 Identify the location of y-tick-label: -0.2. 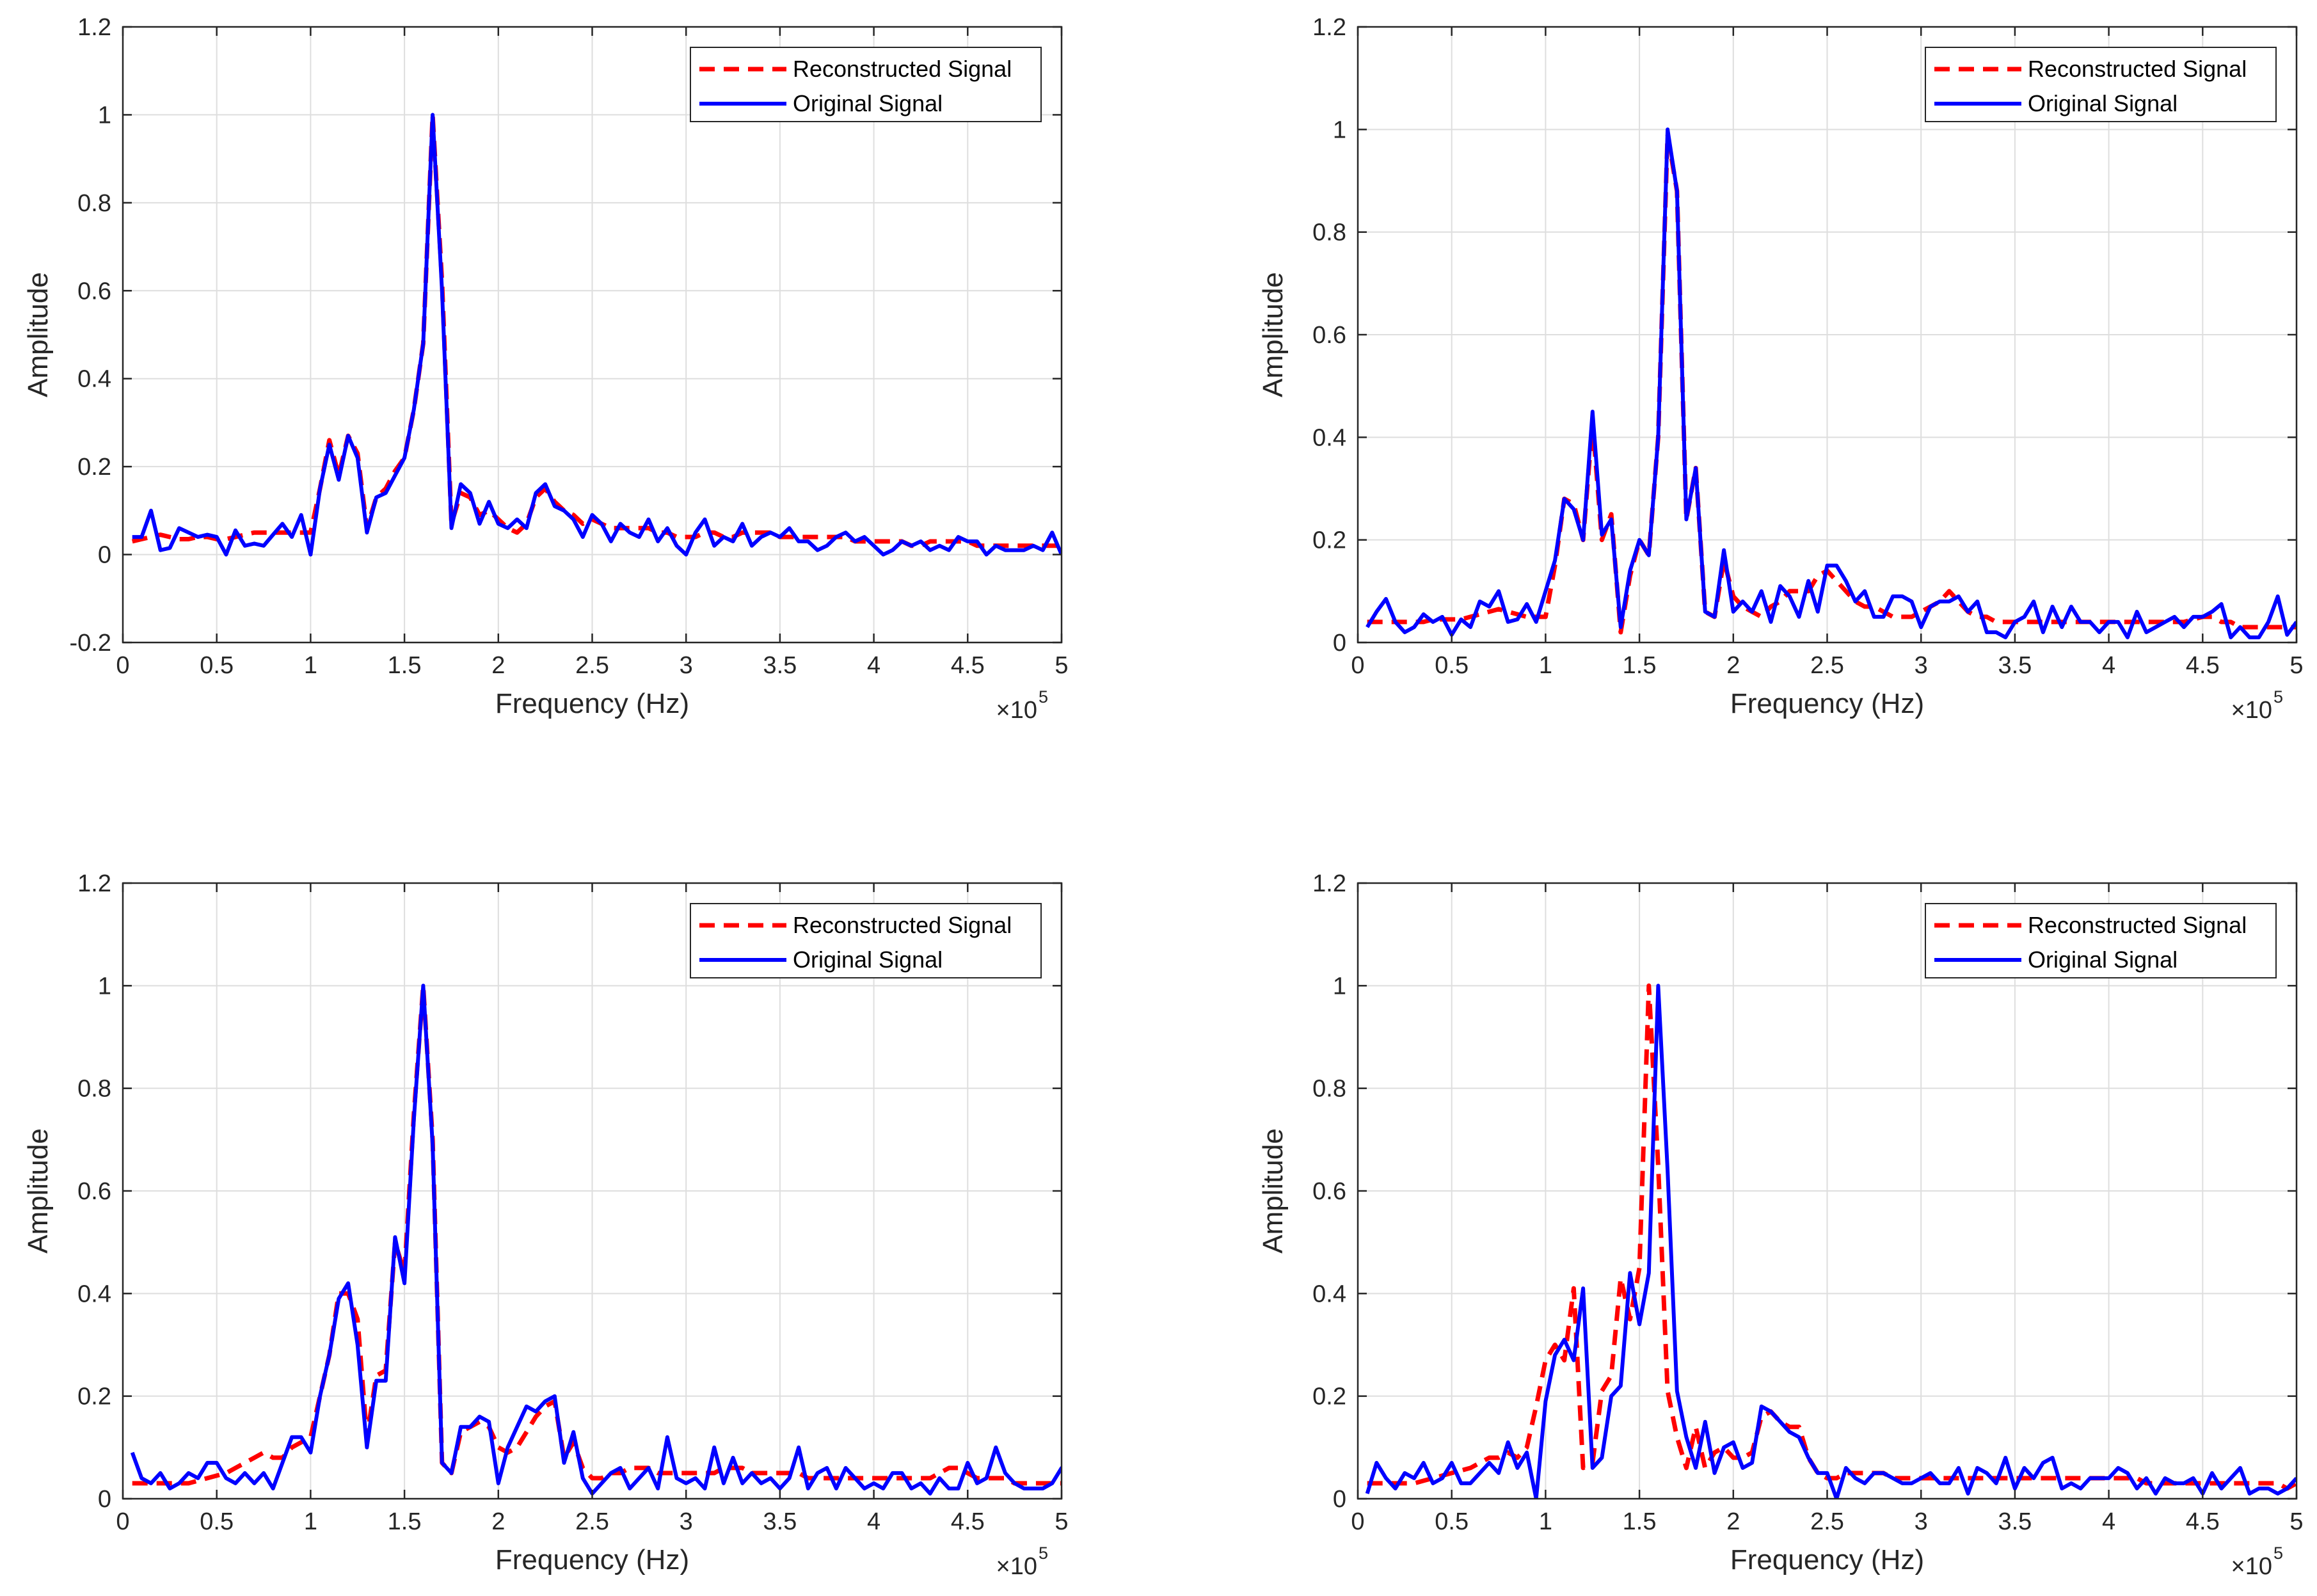
(90, 643).